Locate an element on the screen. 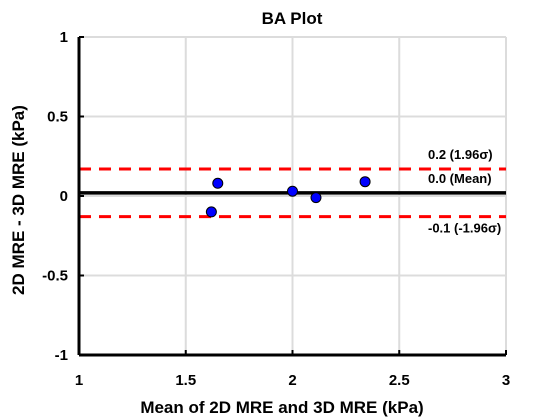 This screenshot has height=420, width=560. x-tick-label-0: 1 is located at coordinates (79, 380).